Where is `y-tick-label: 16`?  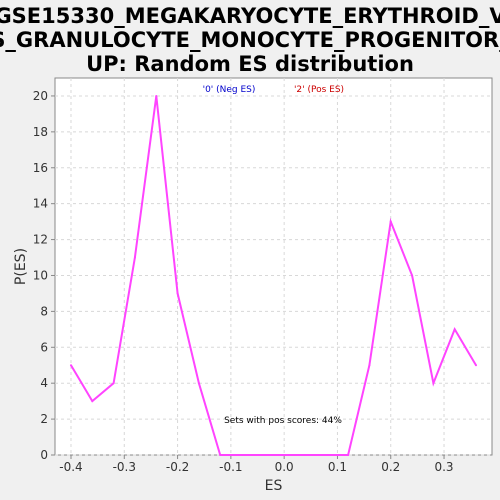 y-tick-label: 16 is located at coordinates (40, 168).